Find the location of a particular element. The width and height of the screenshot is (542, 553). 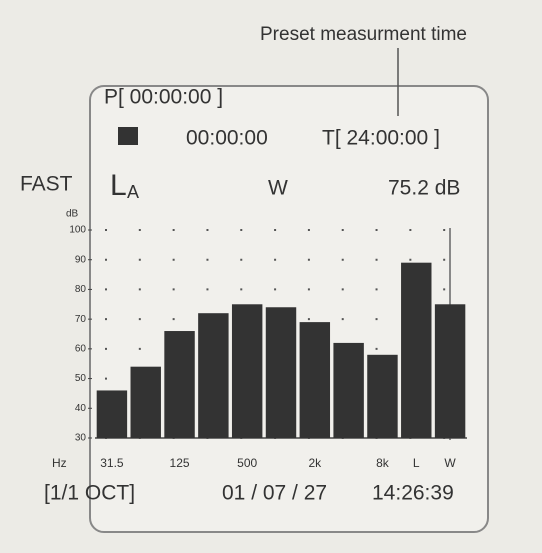

level: 75.2 dB is located at coordinates (424, 188).